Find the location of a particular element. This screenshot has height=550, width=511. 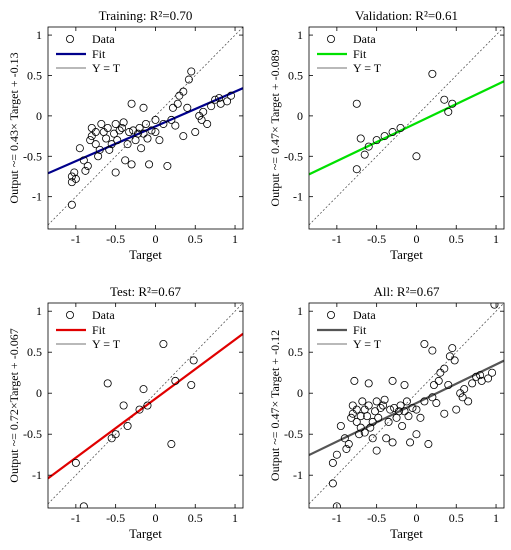

y-tick-label: -0.5 is located at coordinates (32, 434).